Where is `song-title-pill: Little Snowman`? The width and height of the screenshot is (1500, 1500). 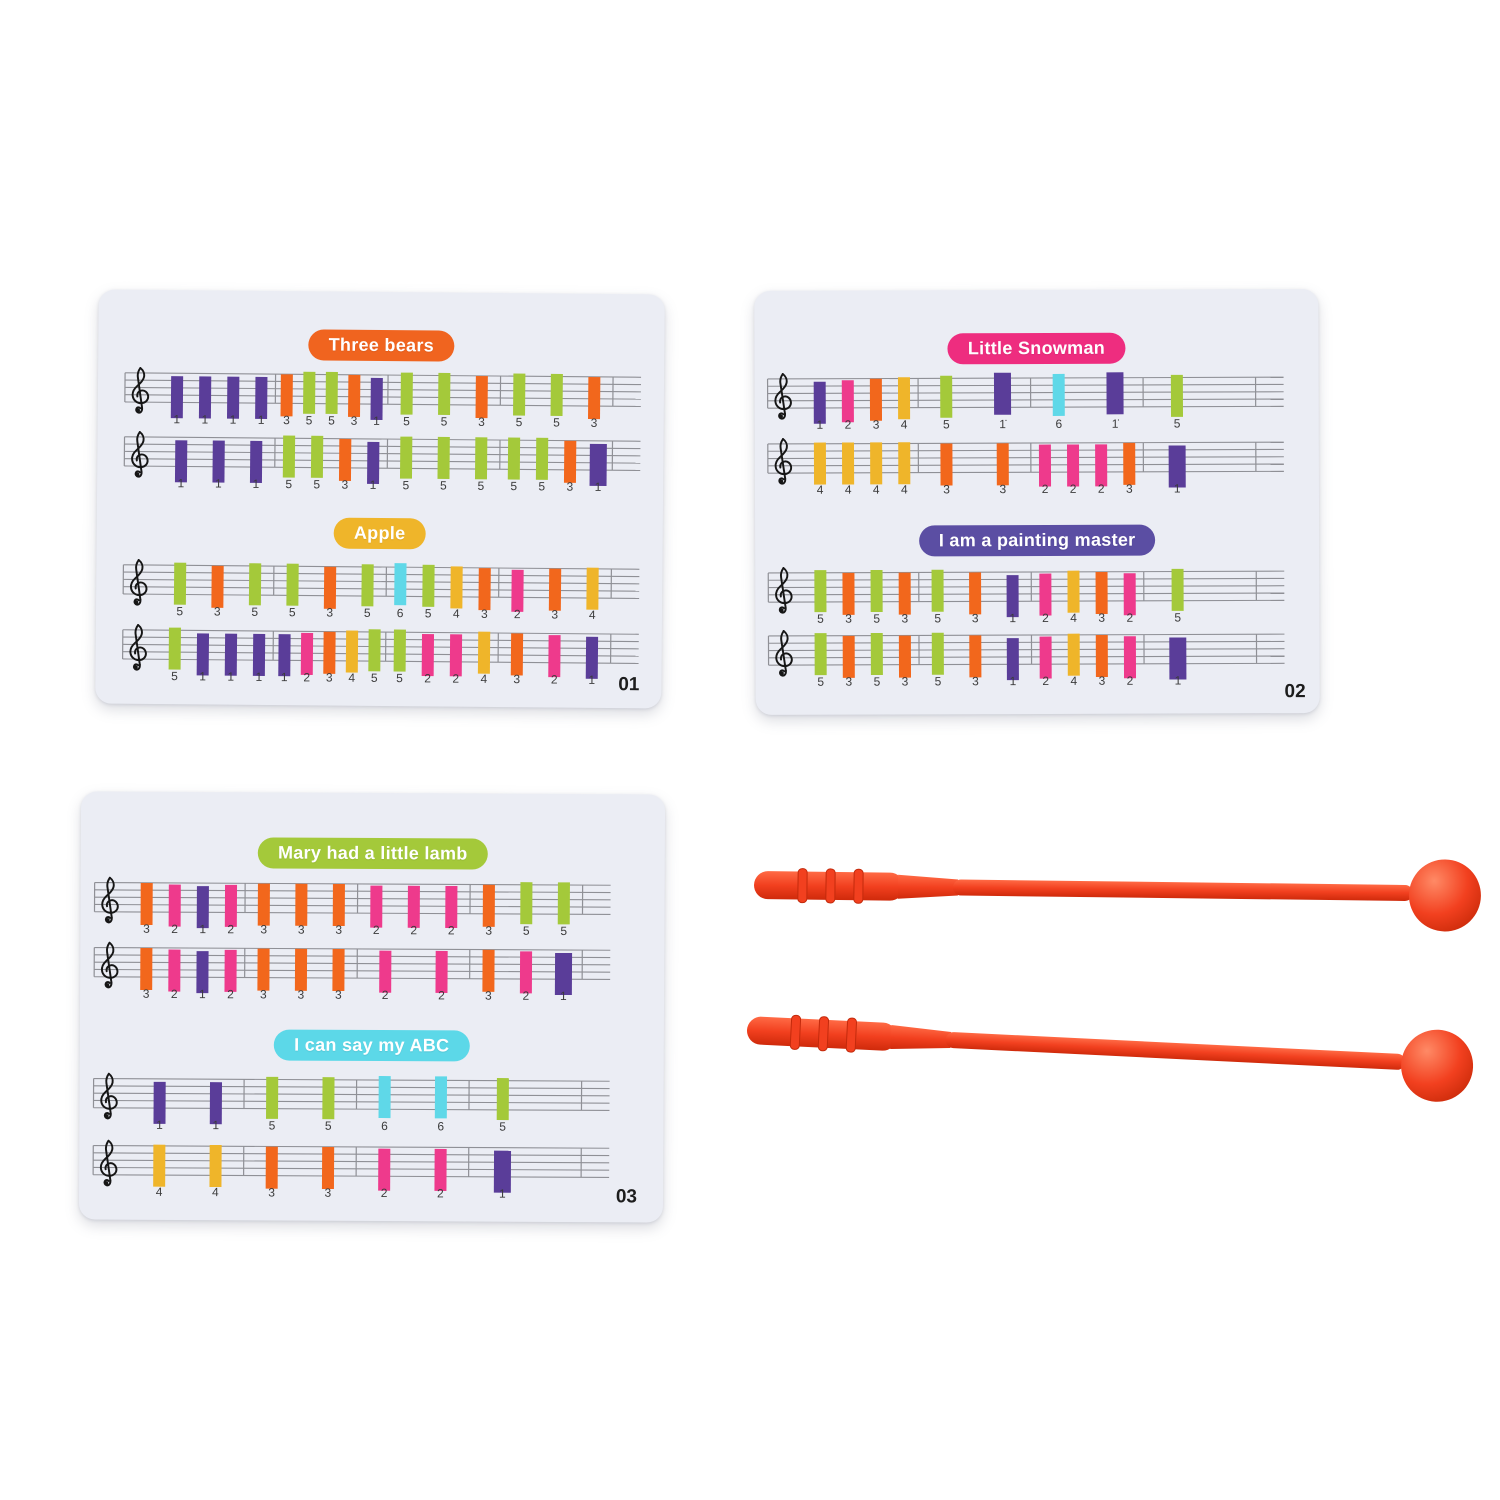
song-title-pill: Little Snowman is located at coordinates (1036, 348).